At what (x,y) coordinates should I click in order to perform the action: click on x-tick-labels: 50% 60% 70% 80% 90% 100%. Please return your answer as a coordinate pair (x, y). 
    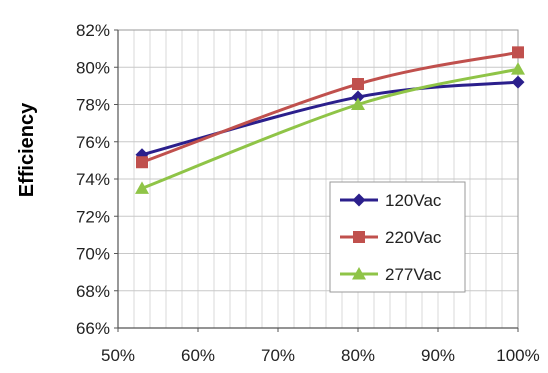
    Looking at the image, I should click on (320, 346).